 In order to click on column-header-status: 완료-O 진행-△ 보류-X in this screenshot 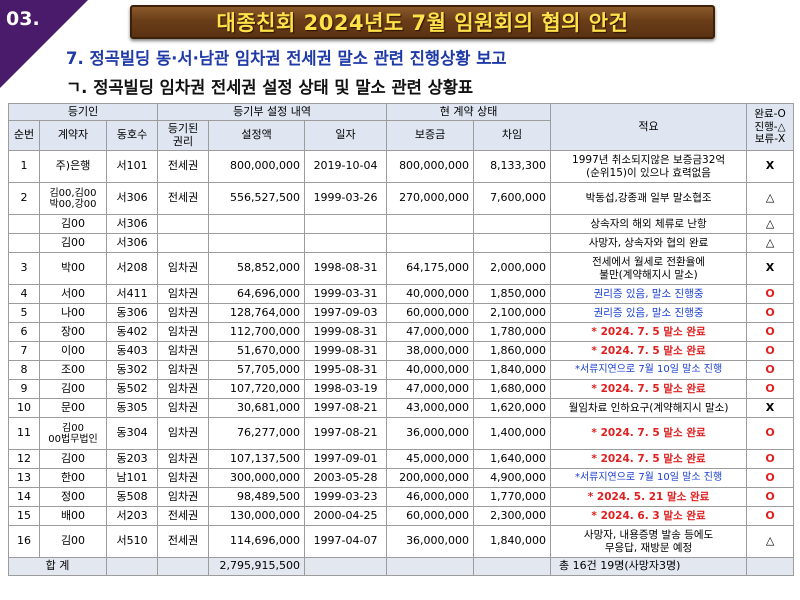, I will do `click(770, 127)`.